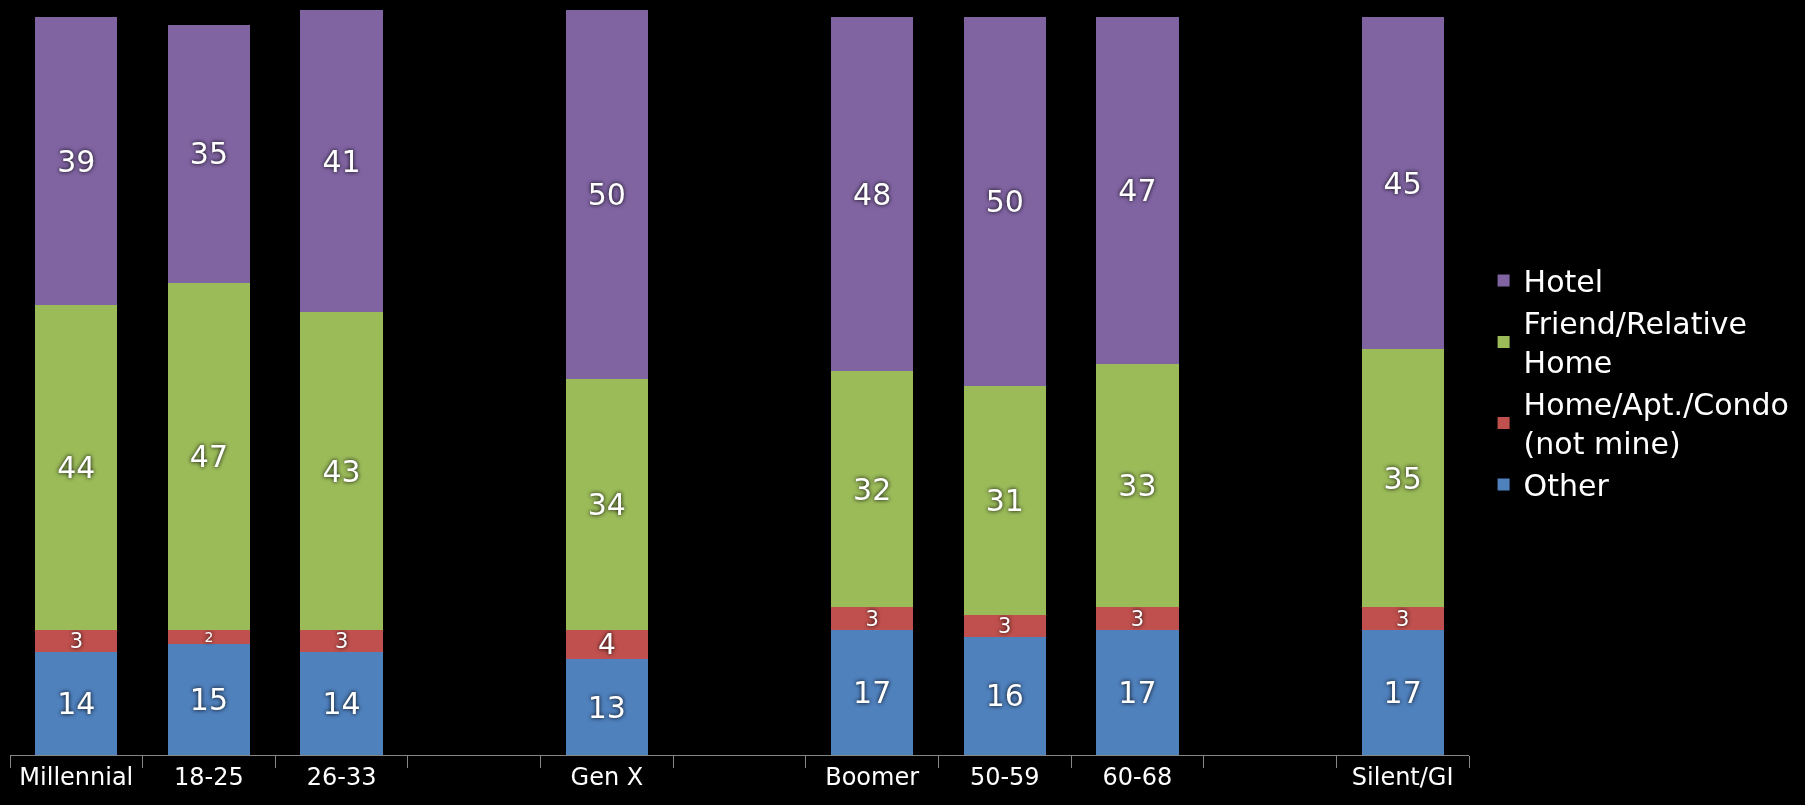 Image resolution: width=1805 pixels, height=805 pixels. What do you see at coordinates (872, 776) in the screenshot?
I see `x-tick-label: Boomer` at bounding box center [872, 776].